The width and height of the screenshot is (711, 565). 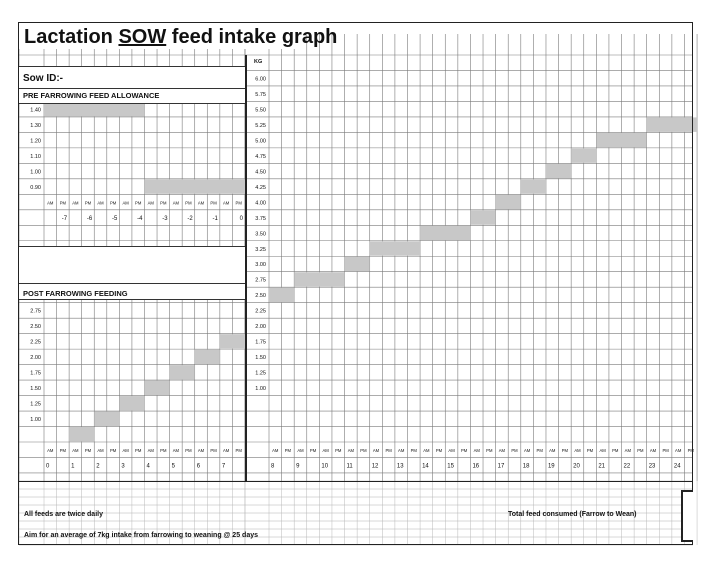 I want to click on post-y-tick-label: 1.00, so click(x=35, y=420).